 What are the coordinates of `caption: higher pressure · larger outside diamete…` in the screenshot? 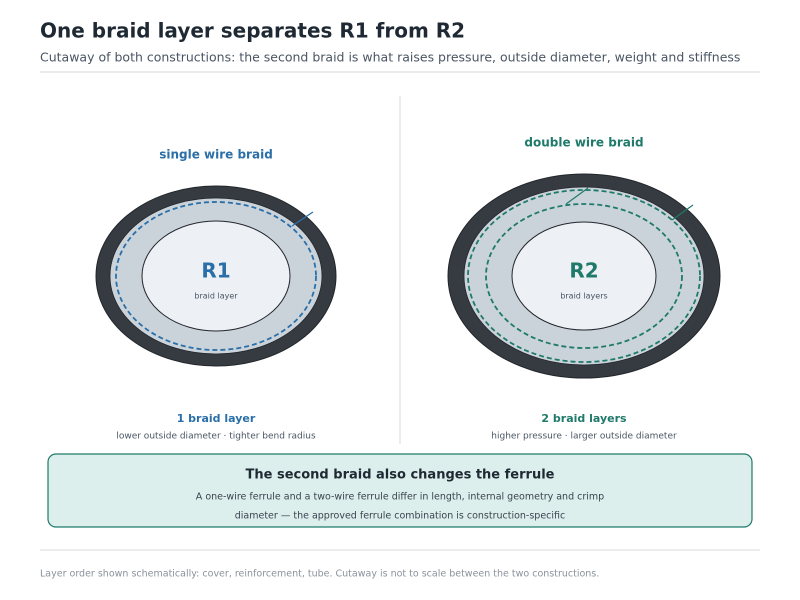 It's located at (584, 437).